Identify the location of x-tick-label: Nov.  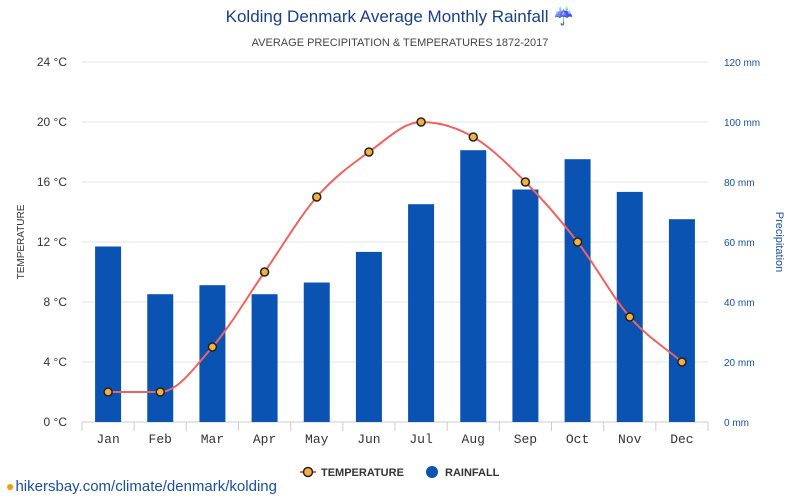
(630, 439).